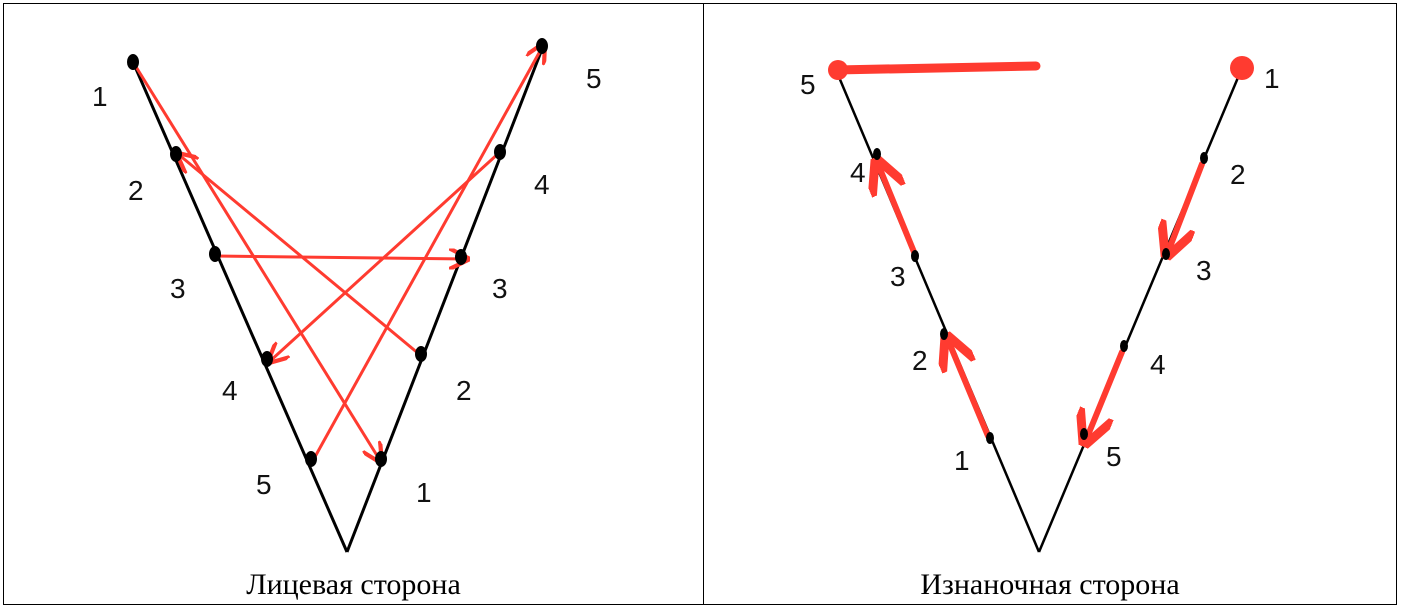 This screenshot has width=1402, height=612. I want to click on back-side-caption: Изнаночная сторона, so click(1050, 585).